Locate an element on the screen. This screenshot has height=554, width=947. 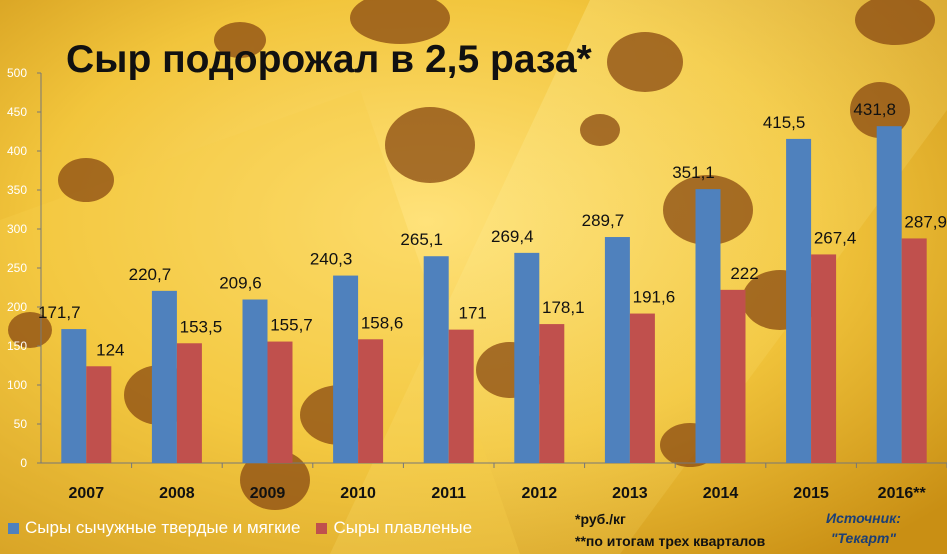
y-tick-label: 500 is located at coordinates (17, 73).